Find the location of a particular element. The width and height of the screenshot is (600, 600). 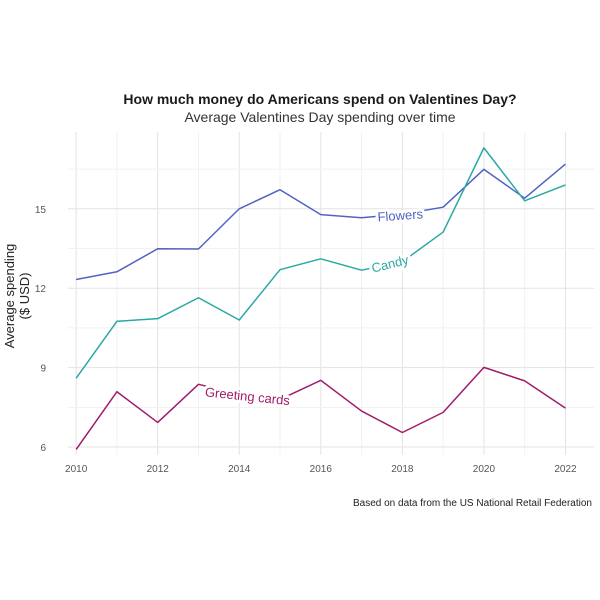

y-tick-label: 9 is located at coordinates (43, 369).